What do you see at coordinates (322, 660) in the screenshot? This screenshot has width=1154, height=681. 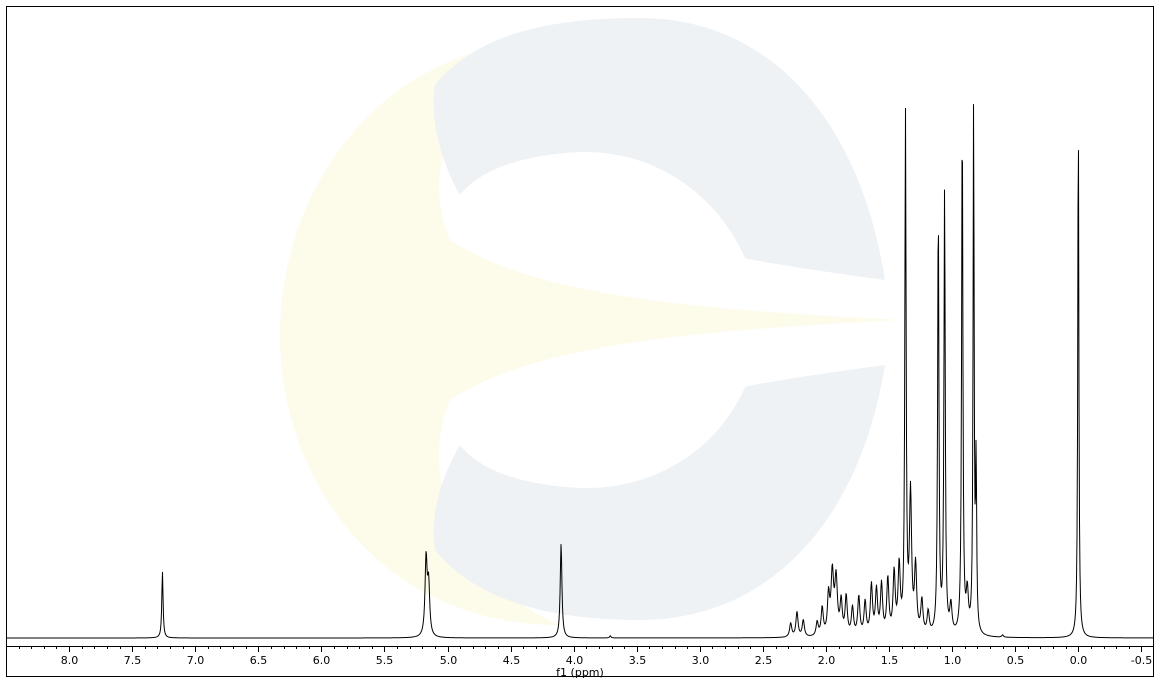 I see `x-tick-label: 6.0` at bounding box center [322, 660].